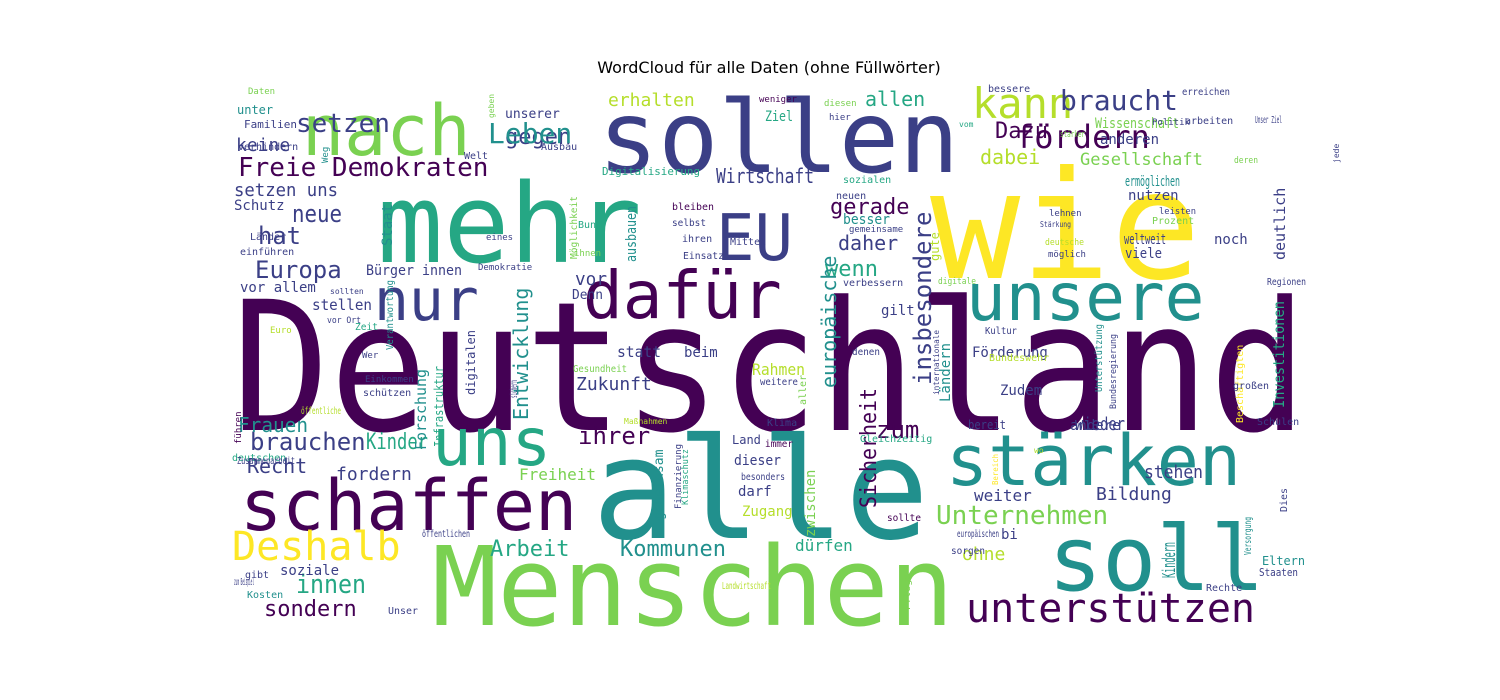 The height and width of the screenshot is (700, 1500). What do you see at coordinates (1095, 426) in the screenshot?
I see `word-andere: andere` at bounding box center [1095, 426].